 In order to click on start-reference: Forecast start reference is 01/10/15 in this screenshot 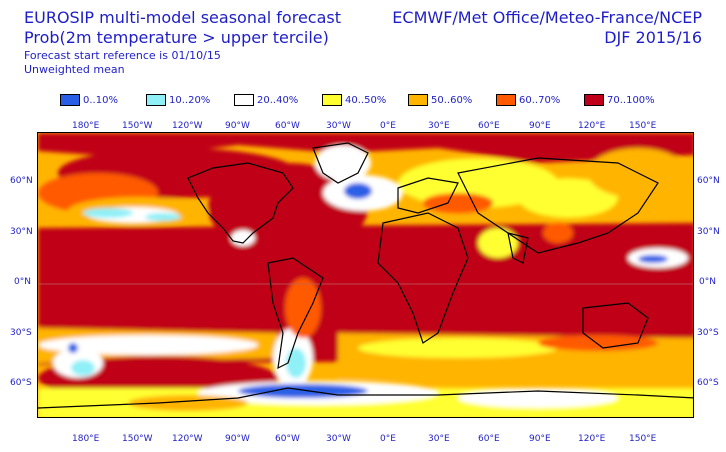, I will do `click(122, 55)`.